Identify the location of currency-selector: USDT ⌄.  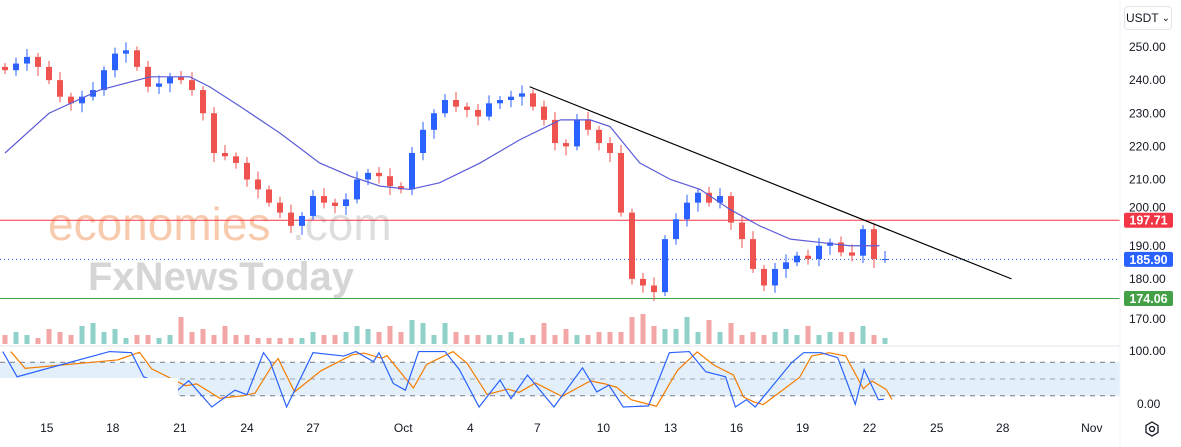
(1148, 18).